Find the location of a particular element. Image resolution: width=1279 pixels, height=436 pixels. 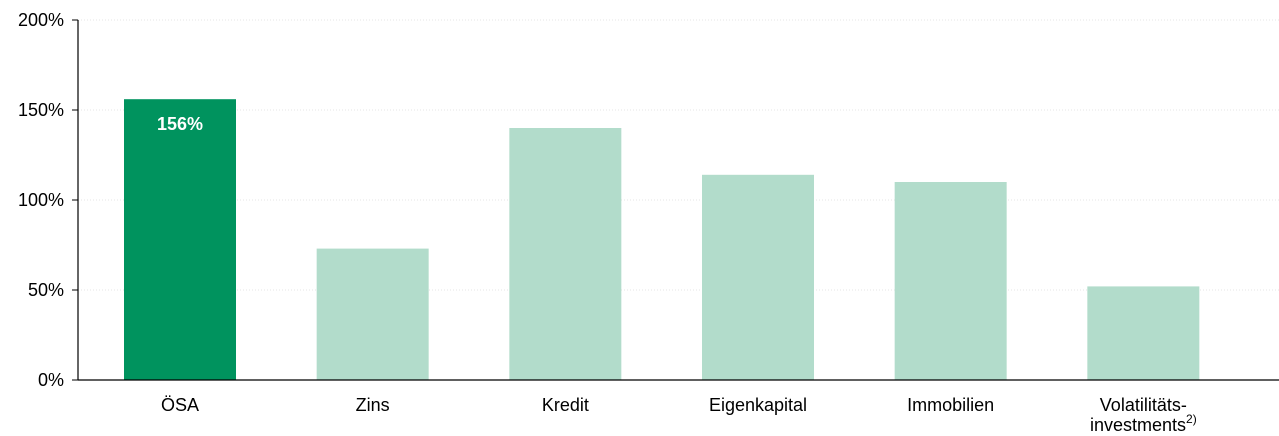

x-category-label: Volatilitäts-investments2) is located at coordinates (1143, 415).